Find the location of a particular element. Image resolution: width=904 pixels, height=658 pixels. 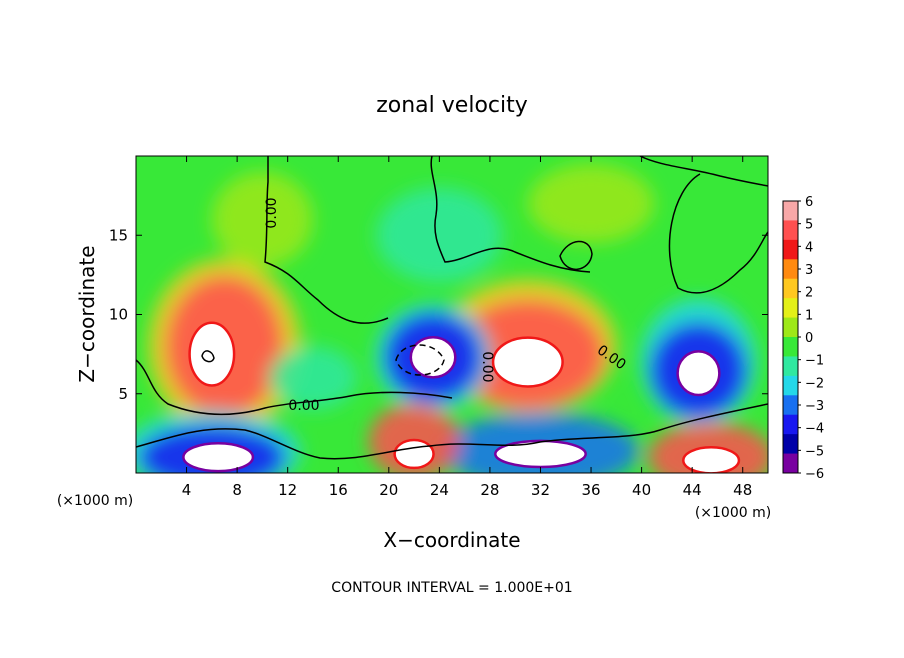

y-tick-label: 10 is located at coordinates (118, 315).